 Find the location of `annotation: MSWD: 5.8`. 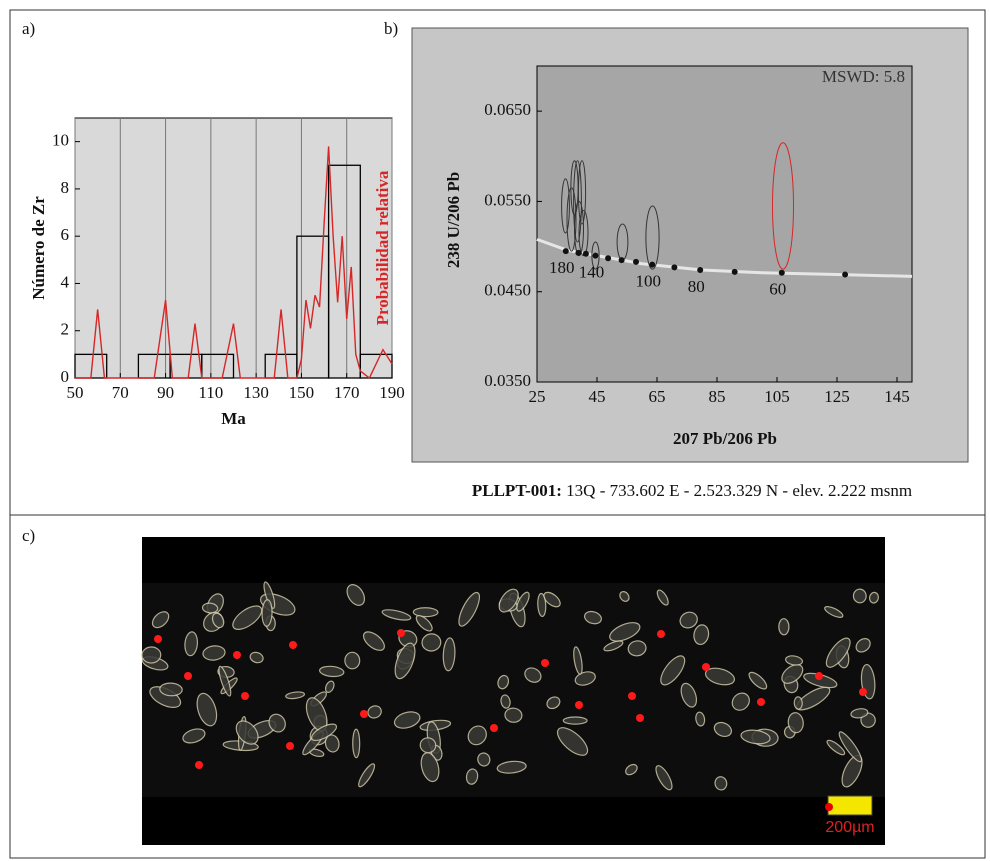

annotation: MSWD: 5.8 is located at coordinates (863, 76).